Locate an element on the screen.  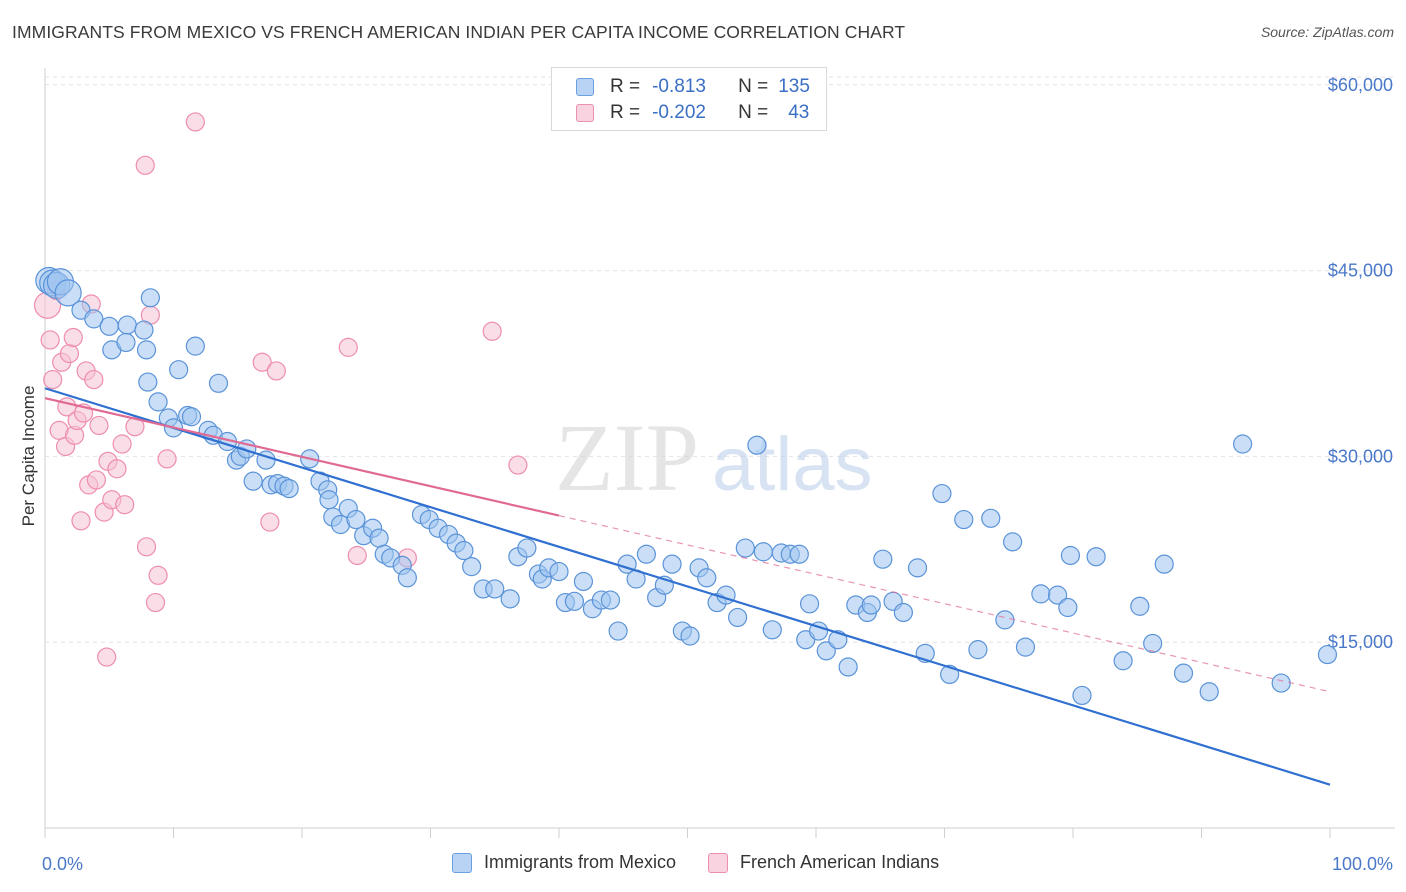
x-tick-label: 100.0% is located at coordinates (1362, 864).